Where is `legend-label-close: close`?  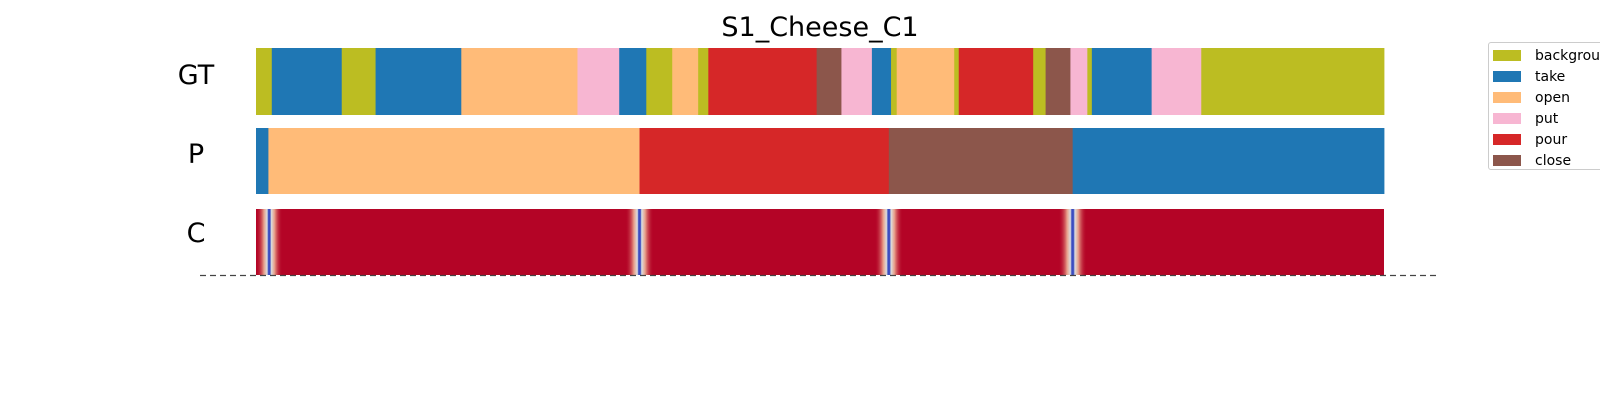
legend-label-close: close is located at coordinates (1553, 161).